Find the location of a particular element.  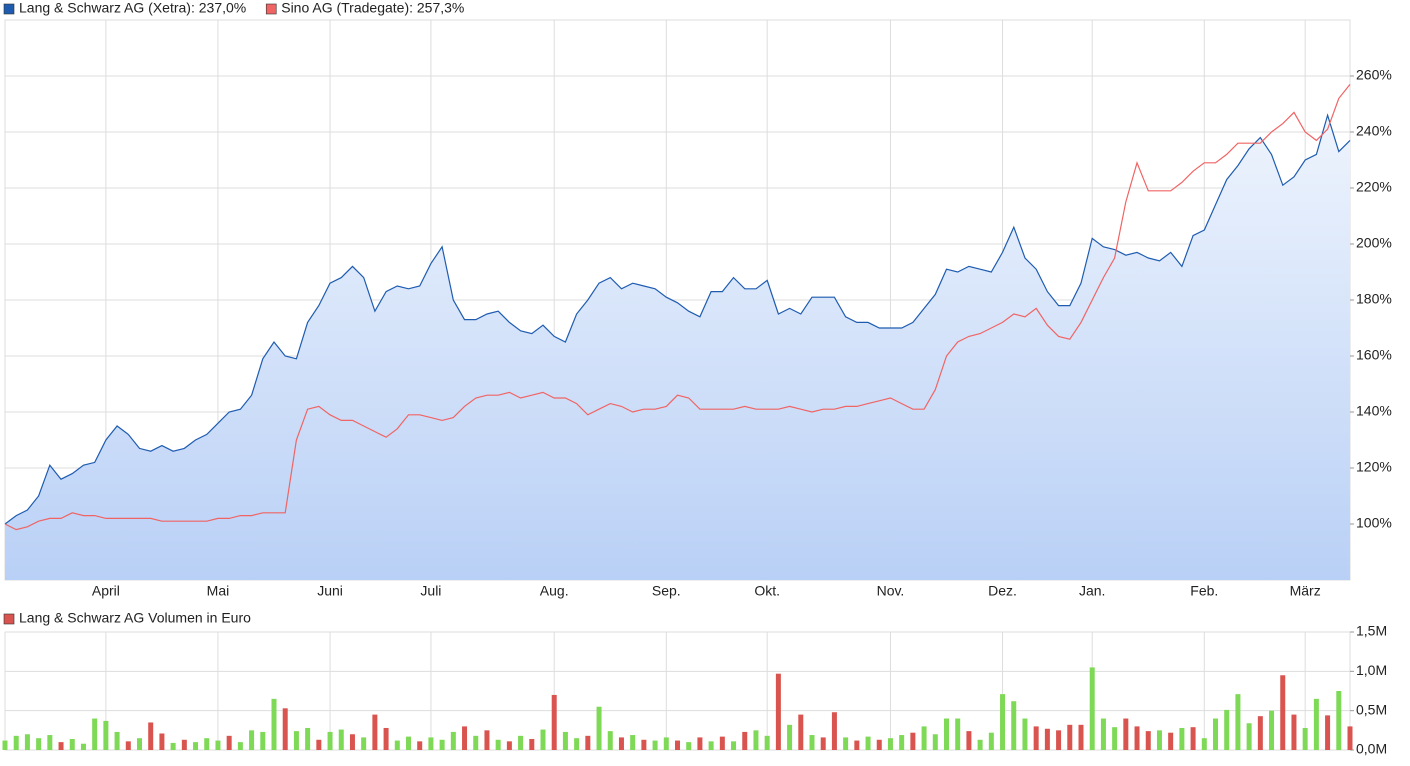

x-tick-label: Aug. is located at coordinates (554, 591).